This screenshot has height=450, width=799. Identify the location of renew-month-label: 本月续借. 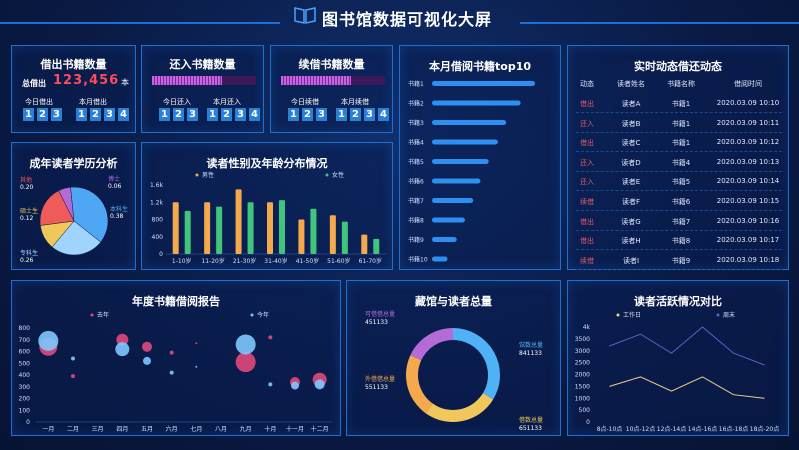
(355, 102).